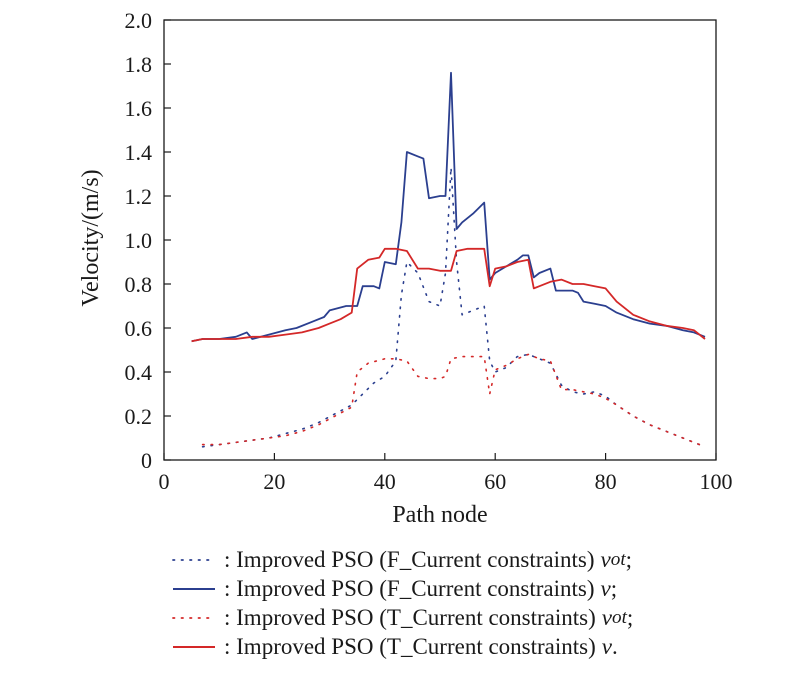  What do you see at coordinates (439, 515) in the screenshot?
I see `x-axis-title: Path node` at bounding box center [439, 515].